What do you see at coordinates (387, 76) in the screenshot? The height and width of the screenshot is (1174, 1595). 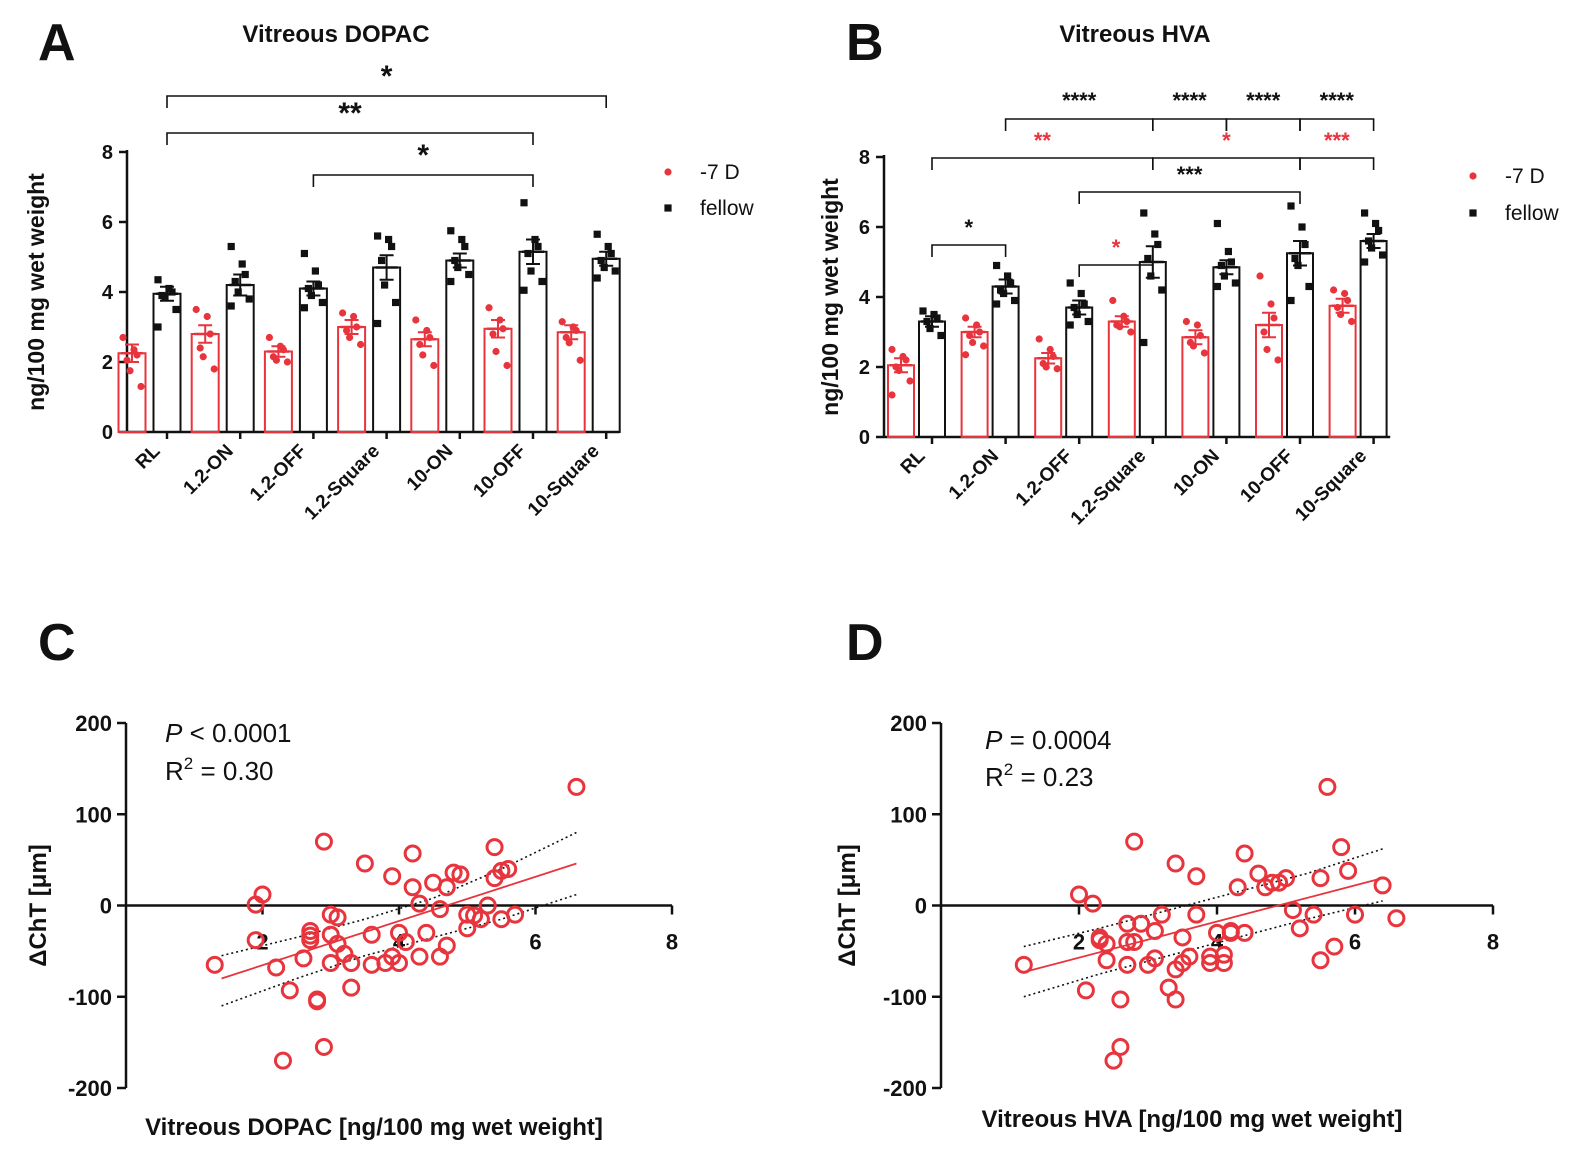 I see `chart-a-sig-label-0: *` at bounding box center [387, 76].